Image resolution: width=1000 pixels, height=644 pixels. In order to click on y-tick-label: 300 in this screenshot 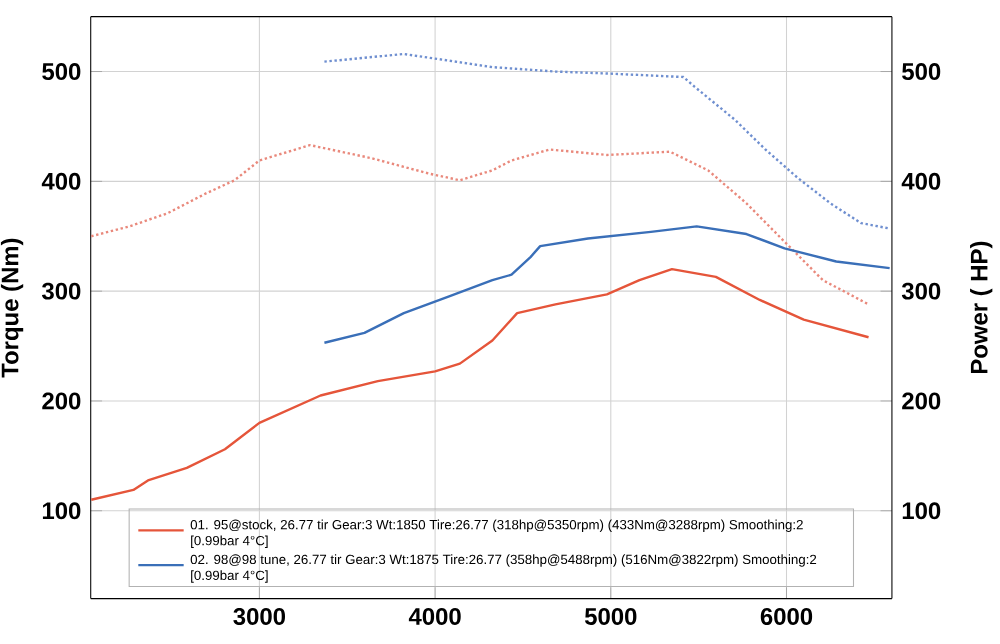, I will do `click(61, 291)`.